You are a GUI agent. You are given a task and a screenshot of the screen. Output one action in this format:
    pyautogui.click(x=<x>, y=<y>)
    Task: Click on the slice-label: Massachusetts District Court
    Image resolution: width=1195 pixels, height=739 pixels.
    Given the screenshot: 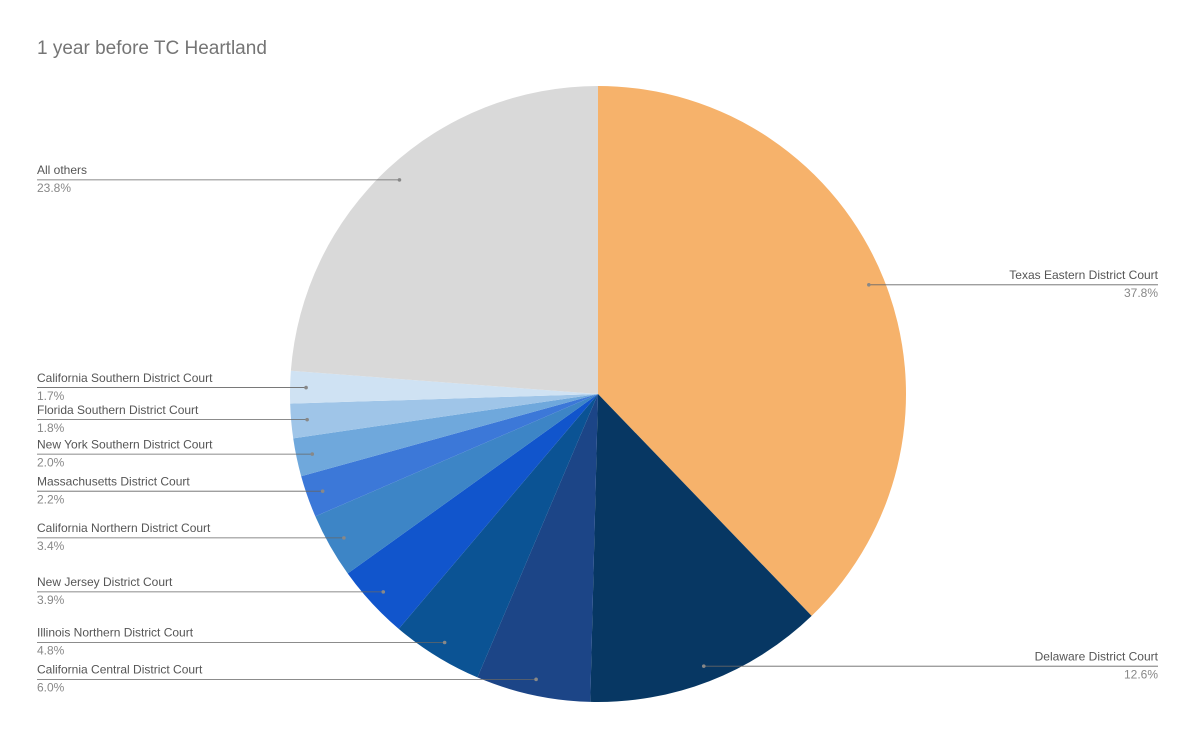 What is the action you would take?
    pyautogui.click(x=113, y=481)
    